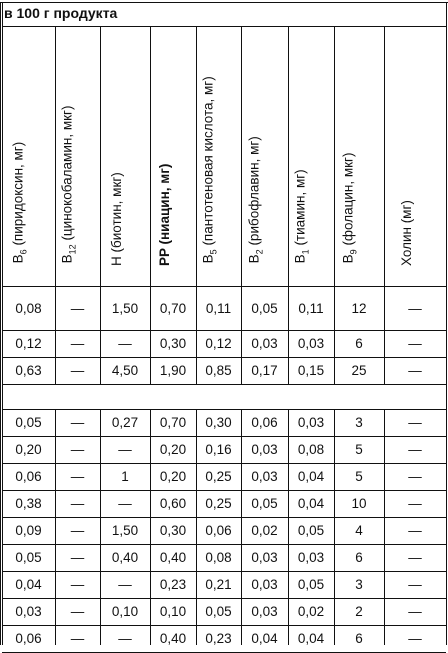  Describe the element at coordinates (218, 370) in the screenshot. I see `table-cell: 0,85` at that location.